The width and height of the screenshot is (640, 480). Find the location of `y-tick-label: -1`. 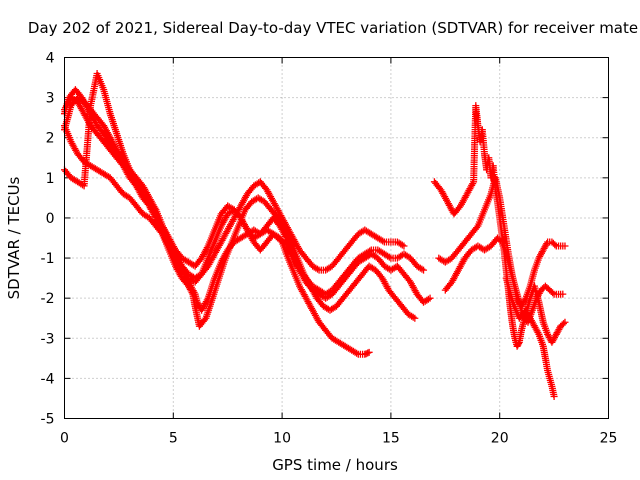

y-tick-label: -1 is located at coordinates (48, 259).